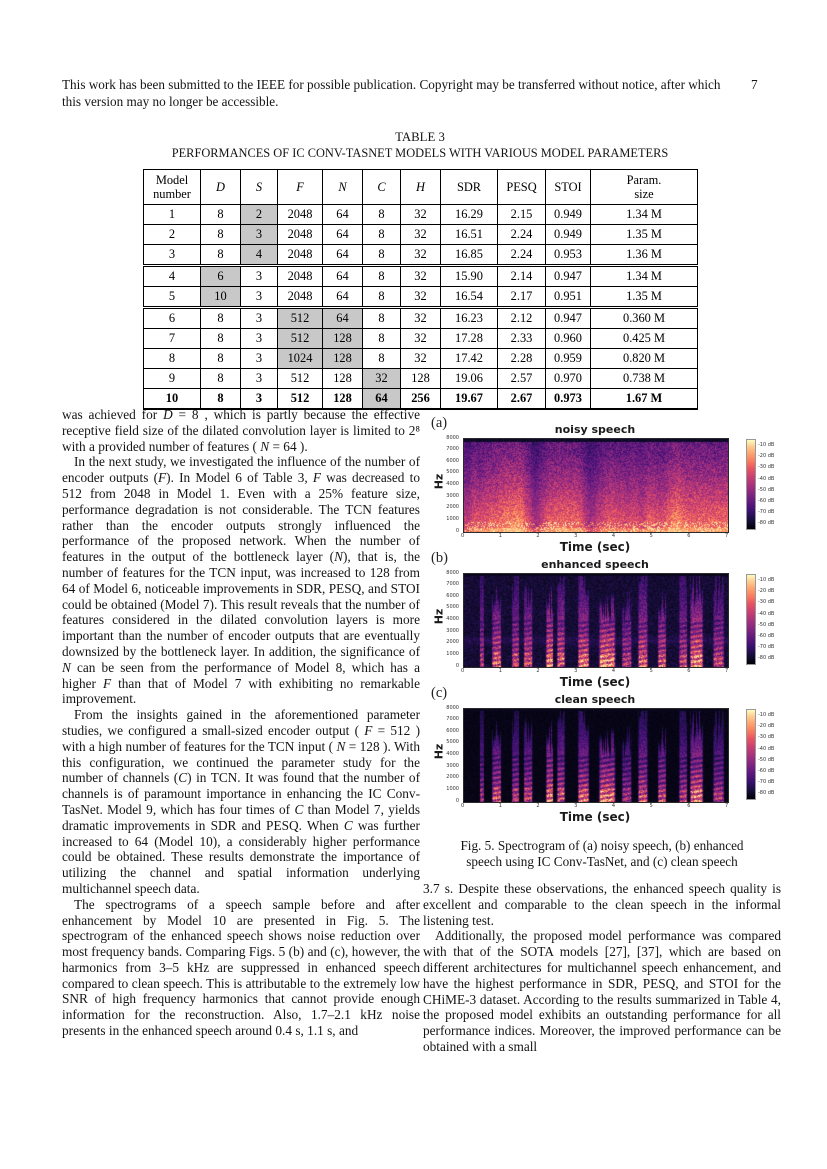  What do you see at coordinates (521, 399) in the screenshot?
I see `table-cell: 2.67` at bounding box center [521, 399].